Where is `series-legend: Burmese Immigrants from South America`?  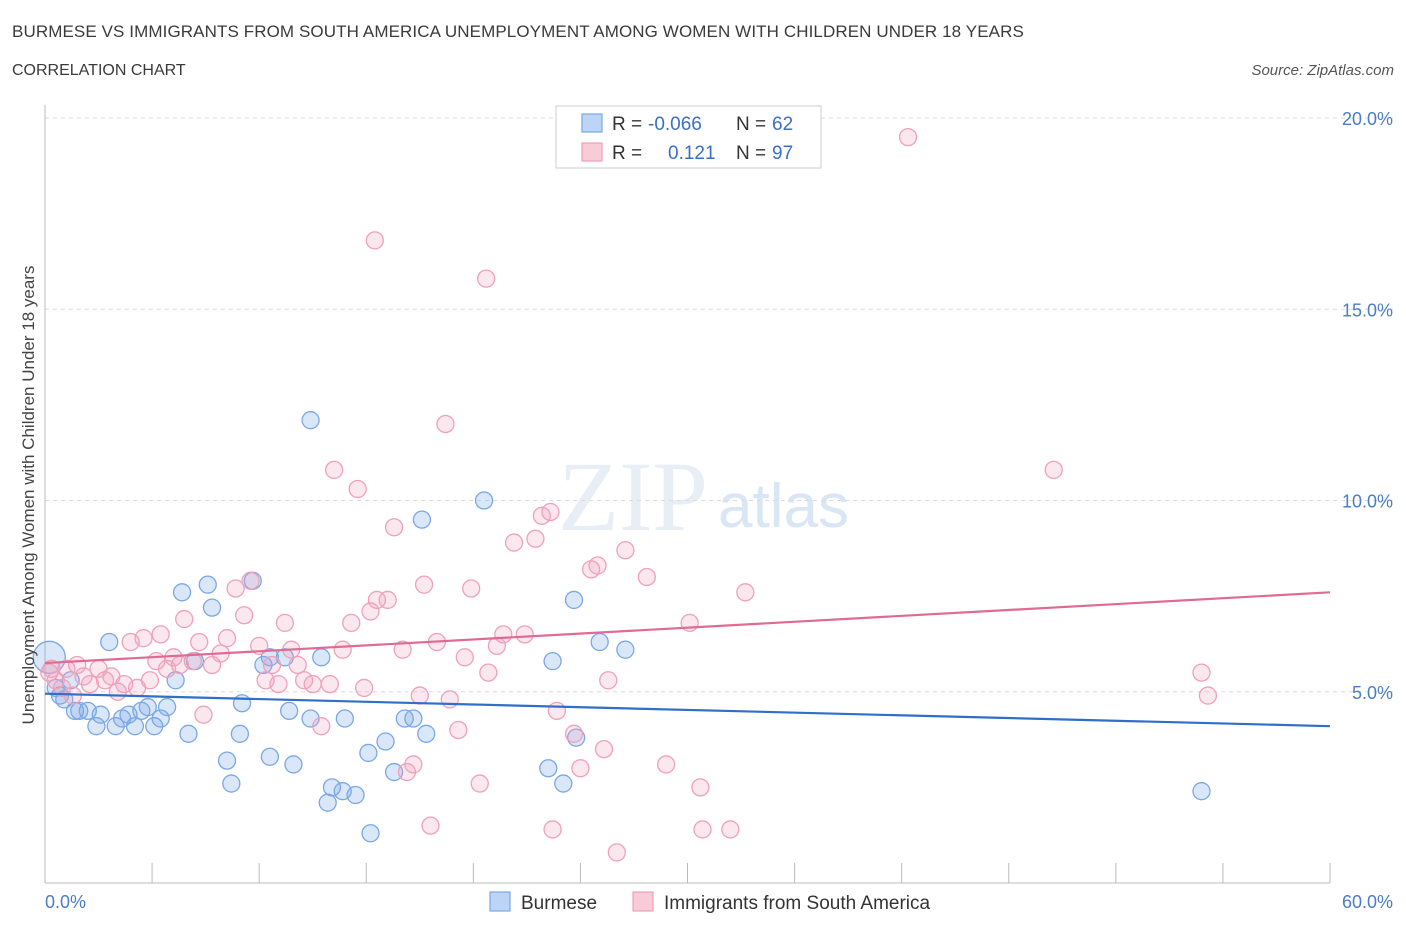
series-legend: Burmese Immigrants from South America is located at coordinates (710, 902).